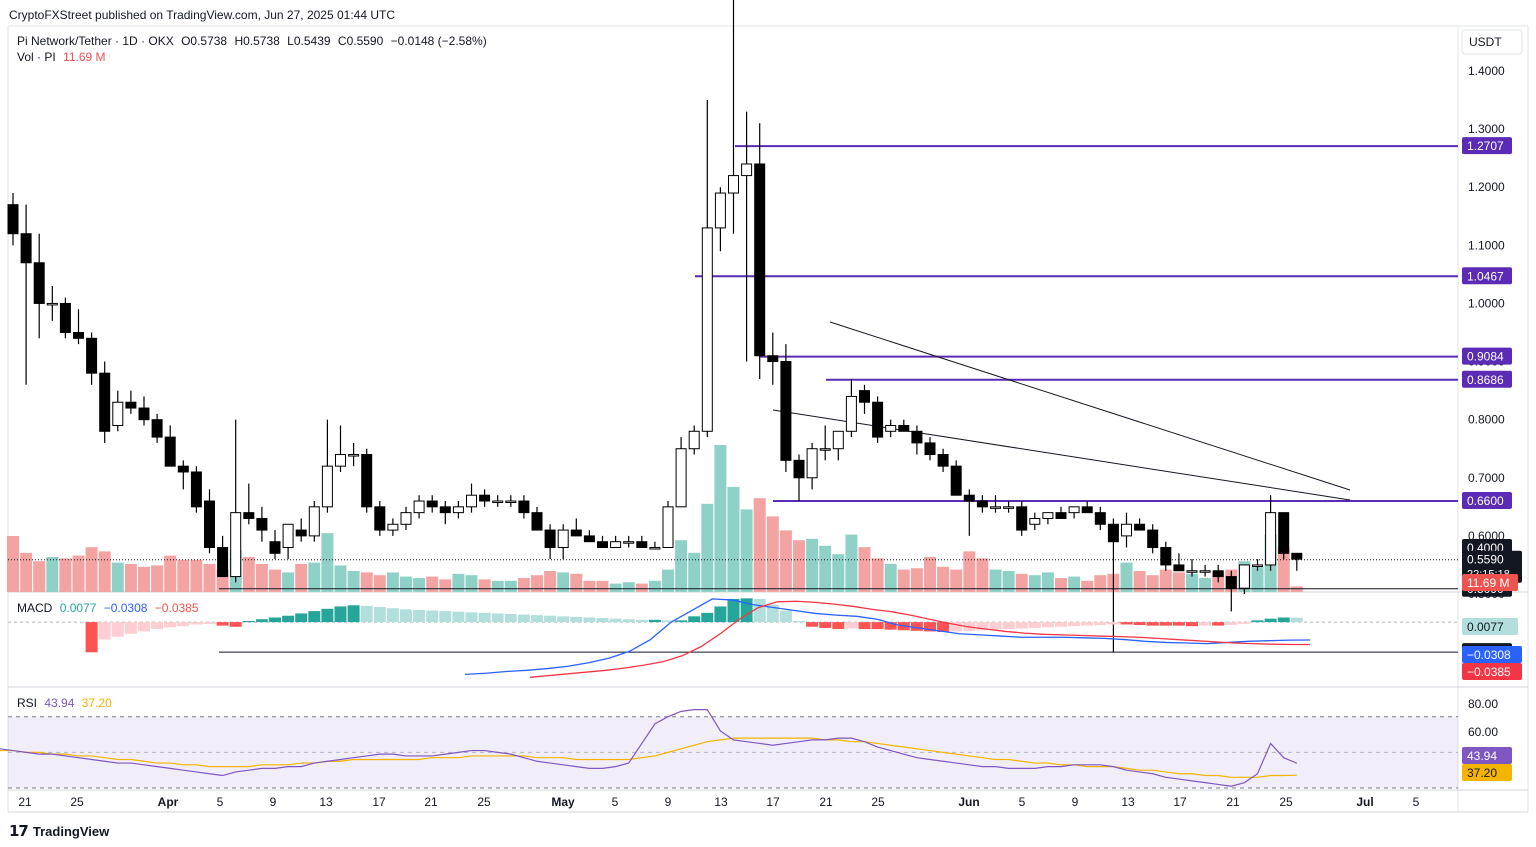  Describe the element at coordinates (78, 608) in the screenshot. I see `macd-hist-value: 0.0077` at that location.